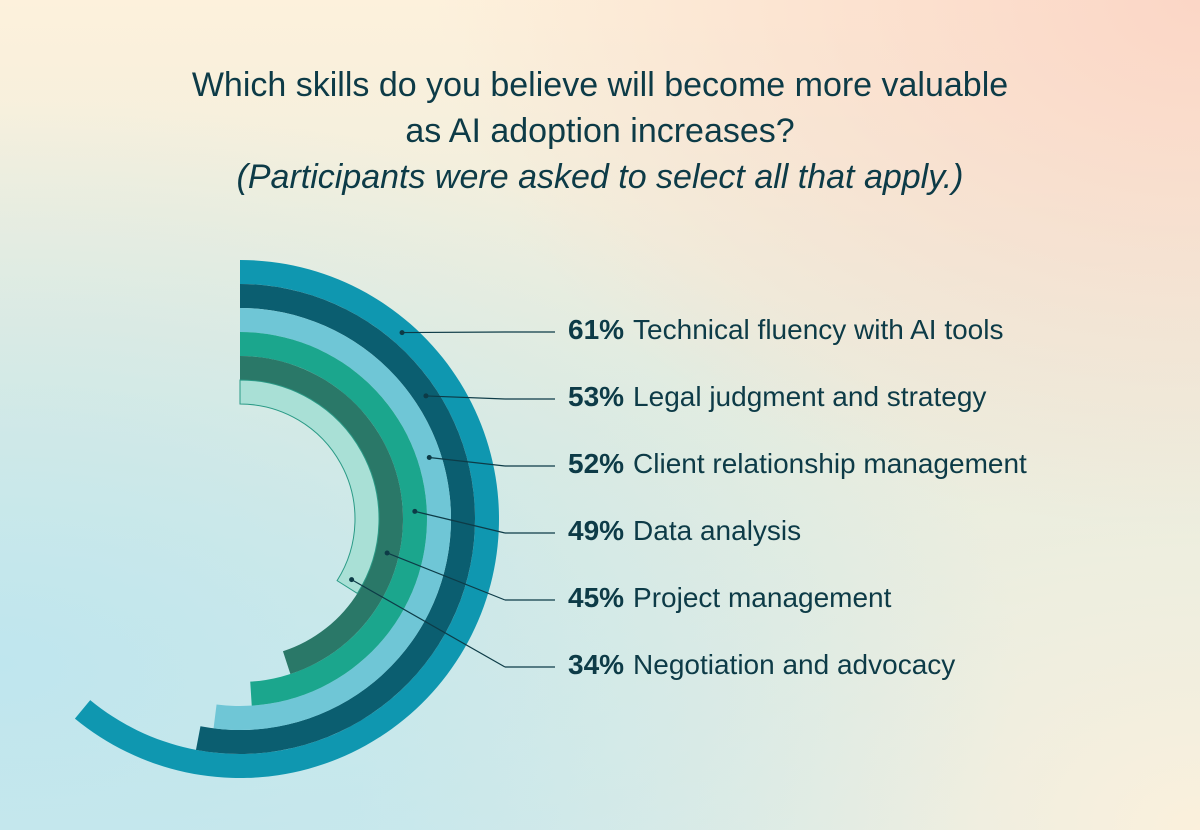 The height and width of the screenshot is (830, 1200). What do you see at coordinates (794, 664) in the screenshot?
I see `category-label: Negotiation and advocacy` at bounding box center [794, 664].